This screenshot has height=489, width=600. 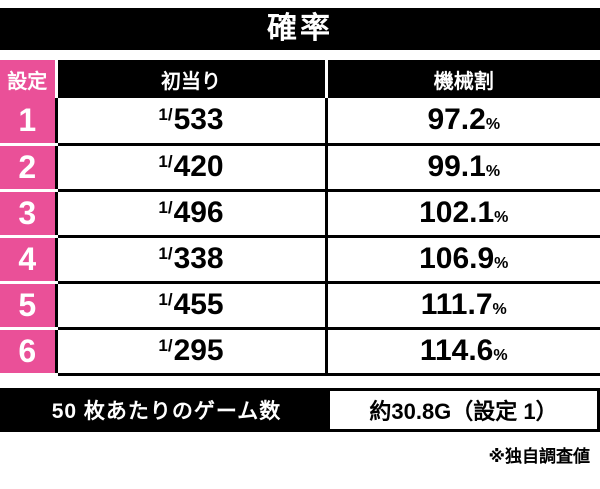 What do you see at coordinates (28, 79) in the screenshot?
I see `header-setting: 設定` at bounding box center [28, 79].